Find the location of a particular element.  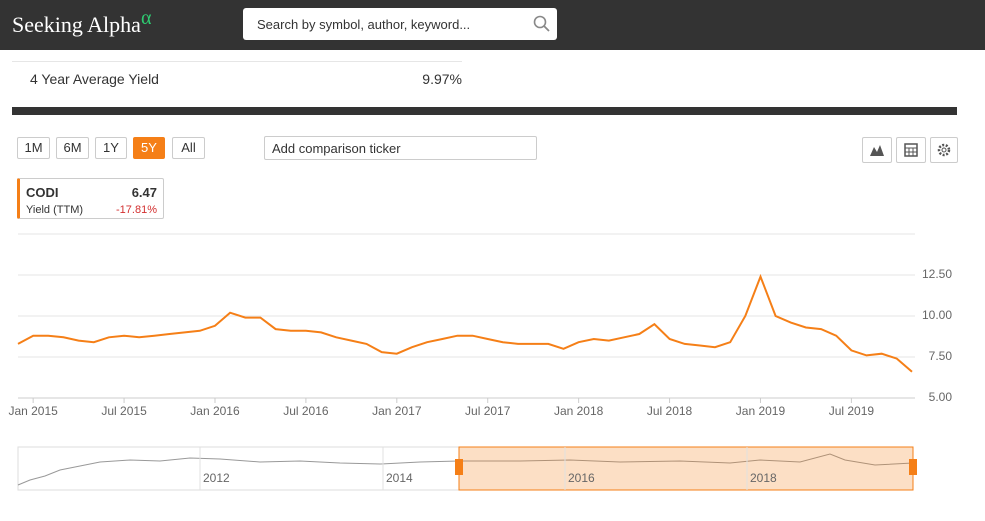

y-tick-label: 10.00 is located at coordinates (937, 315).